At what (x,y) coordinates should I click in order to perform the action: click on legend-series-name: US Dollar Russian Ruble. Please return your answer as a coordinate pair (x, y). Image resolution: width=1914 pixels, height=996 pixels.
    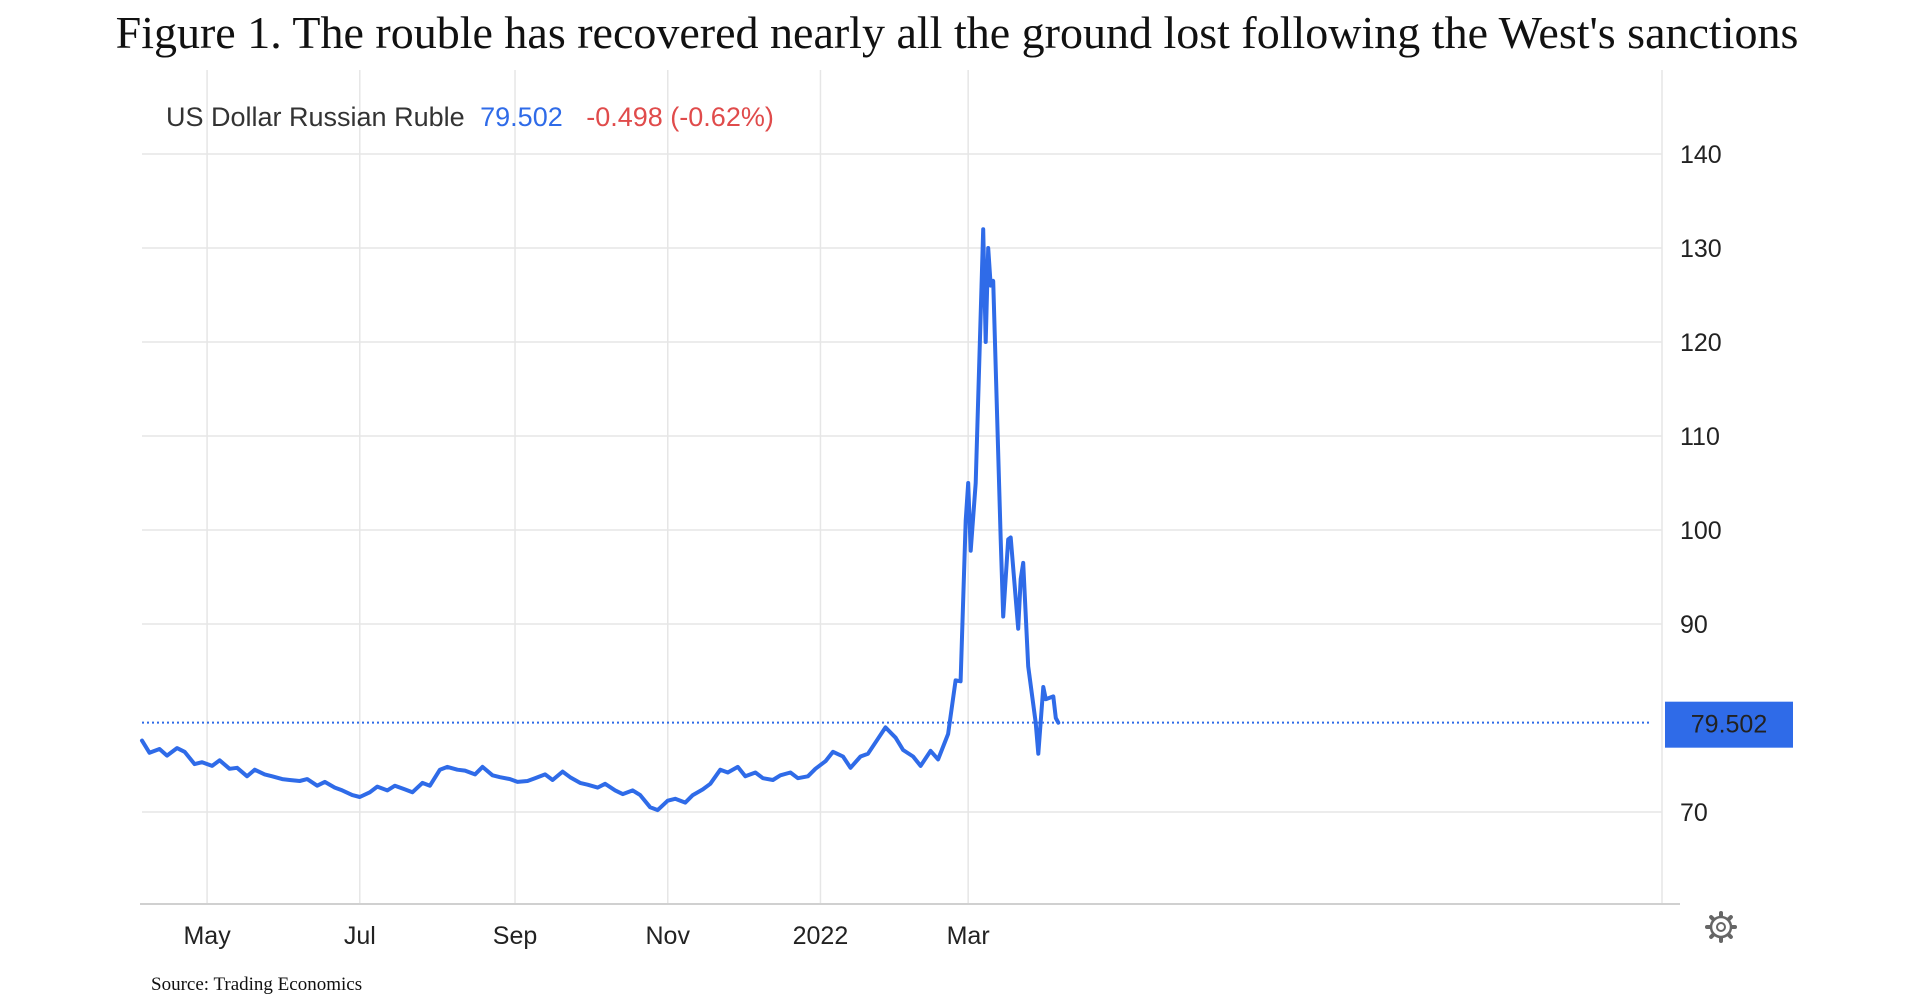
    Looking at the image, I should click on (315, 117).